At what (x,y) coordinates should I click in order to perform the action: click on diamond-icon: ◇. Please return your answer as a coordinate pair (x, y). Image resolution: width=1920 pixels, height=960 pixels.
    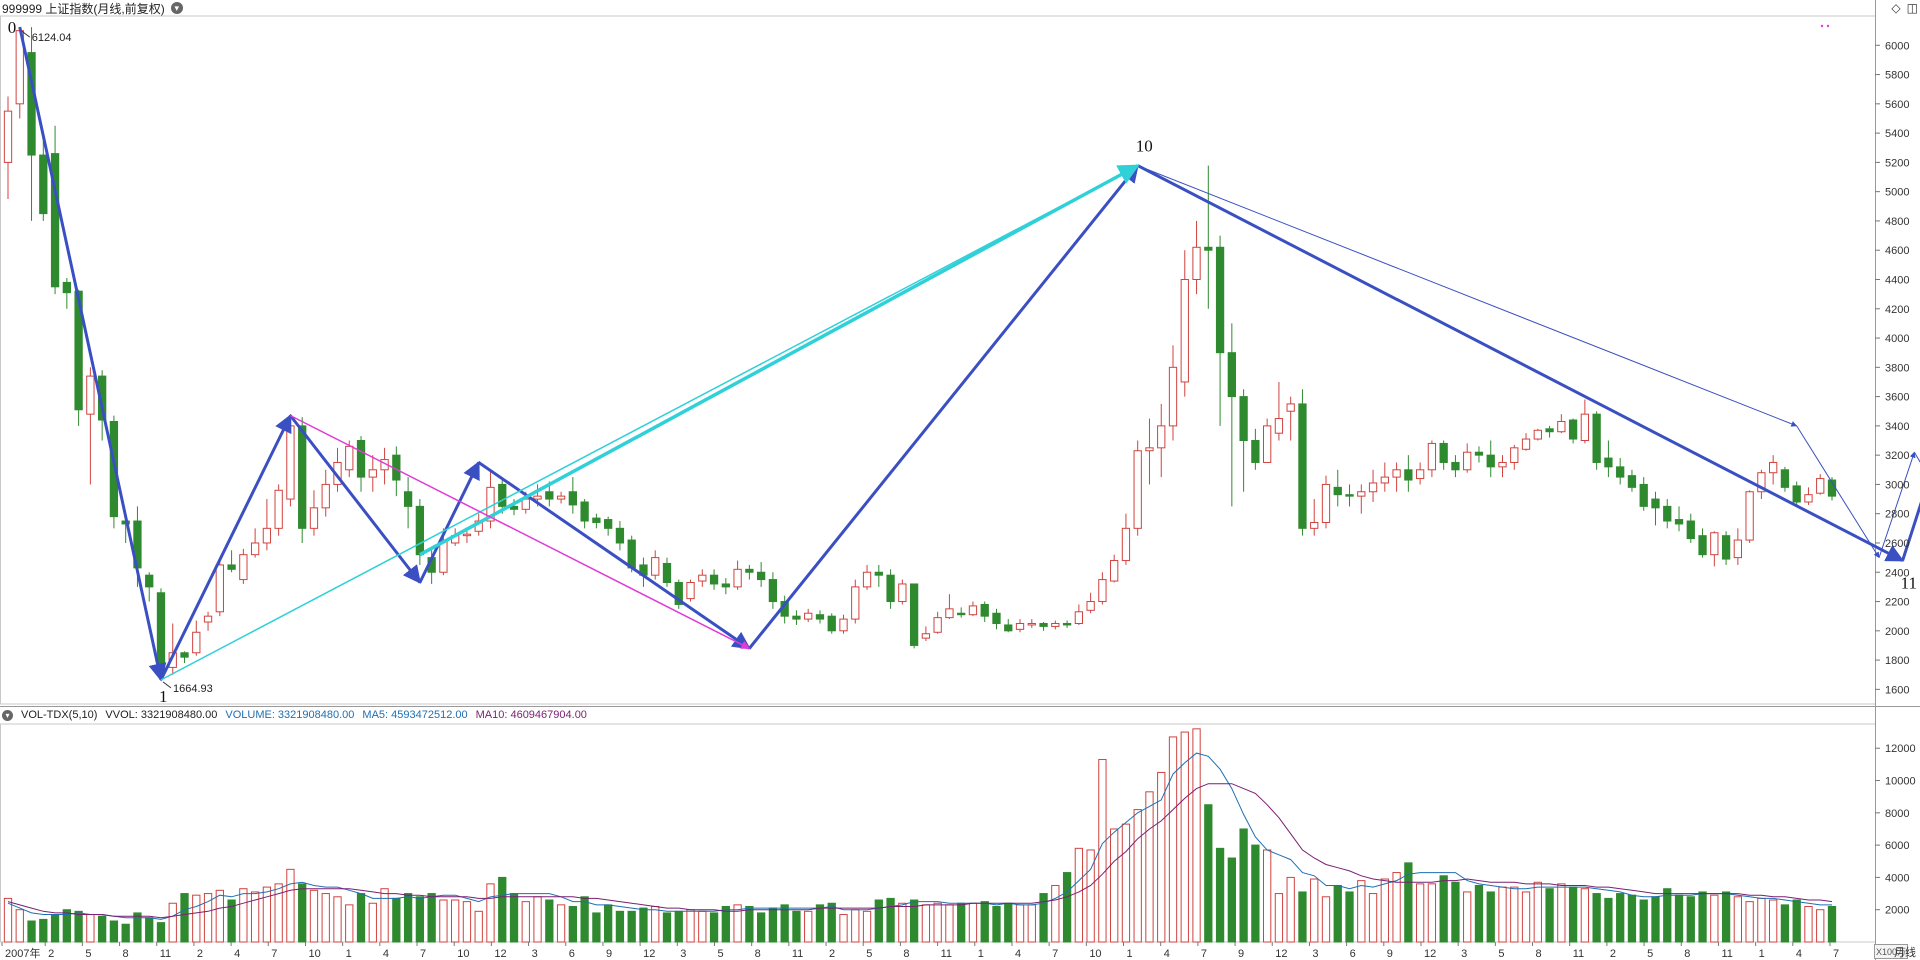
    Looking at the image, I should click on (1896, 8).